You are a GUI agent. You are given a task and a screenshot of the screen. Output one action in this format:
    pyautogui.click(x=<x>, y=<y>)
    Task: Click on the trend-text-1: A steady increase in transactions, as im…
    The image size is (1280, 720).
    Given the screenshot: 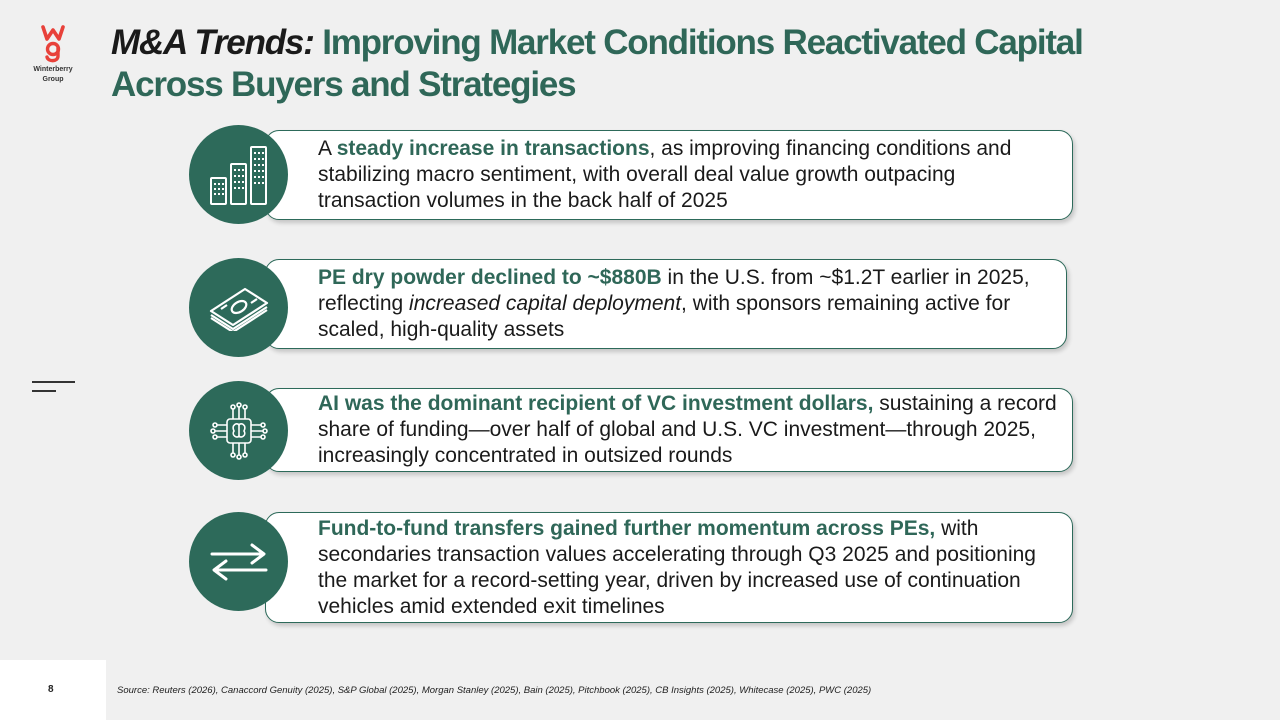 What is the action you would take?
    pyautogui.click(x=690, y=175)
    